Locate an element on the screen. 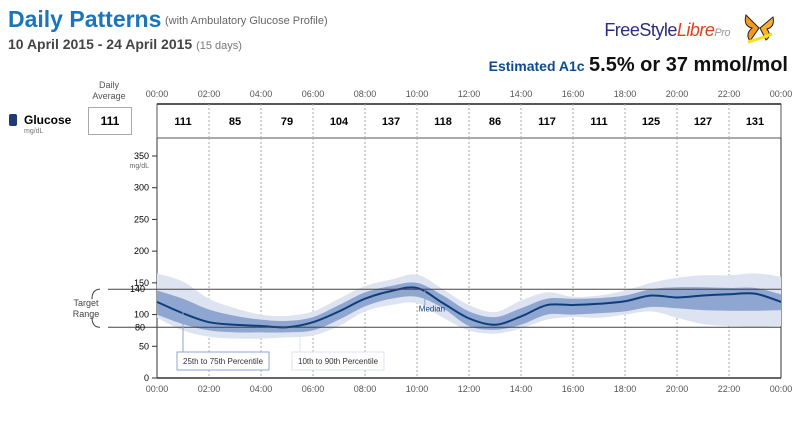  logo-libre: Libre is located at coordinates (695, 30).